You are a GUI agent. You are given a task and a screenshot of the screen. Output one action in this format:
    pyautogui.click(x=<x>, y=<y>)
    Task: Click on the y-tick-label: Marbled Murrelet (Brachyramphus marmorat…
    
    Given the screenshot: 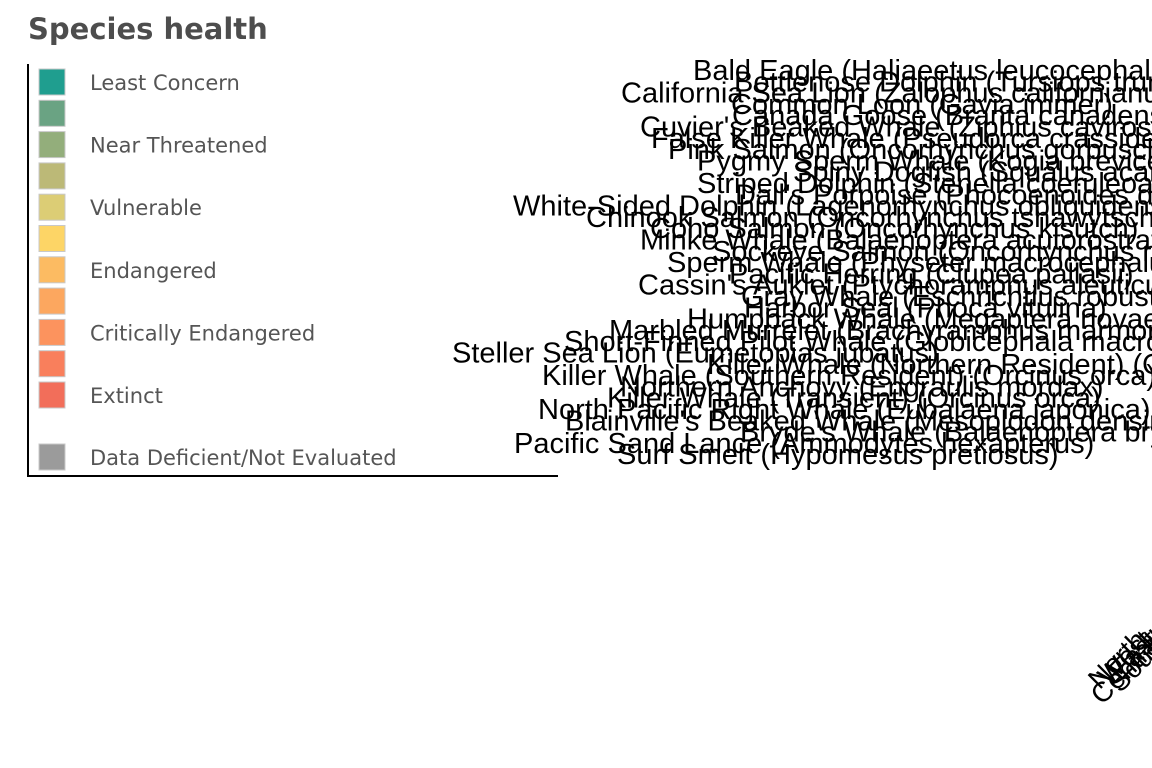 What is the action you would take?
    pyautogui.click(x=880, y=331)
    